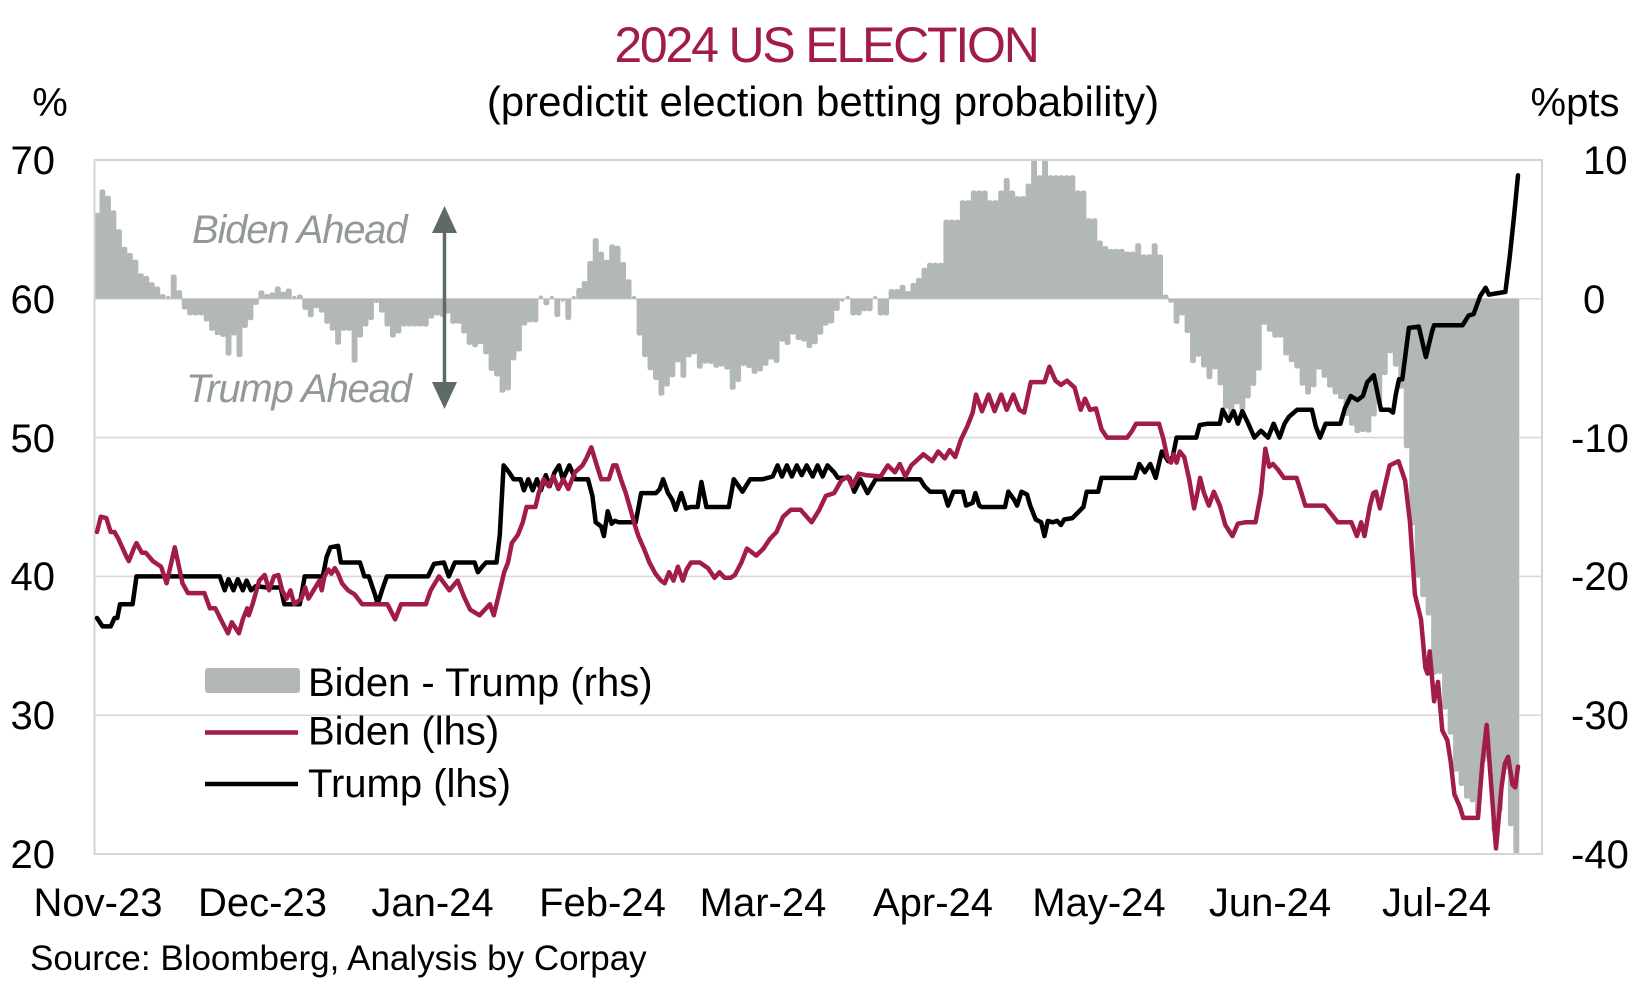 This screenshot has height=990, width=1651. I want to click on svg-text:(predictit election betting pr: (predictit election betting probability), so click(823, 101).